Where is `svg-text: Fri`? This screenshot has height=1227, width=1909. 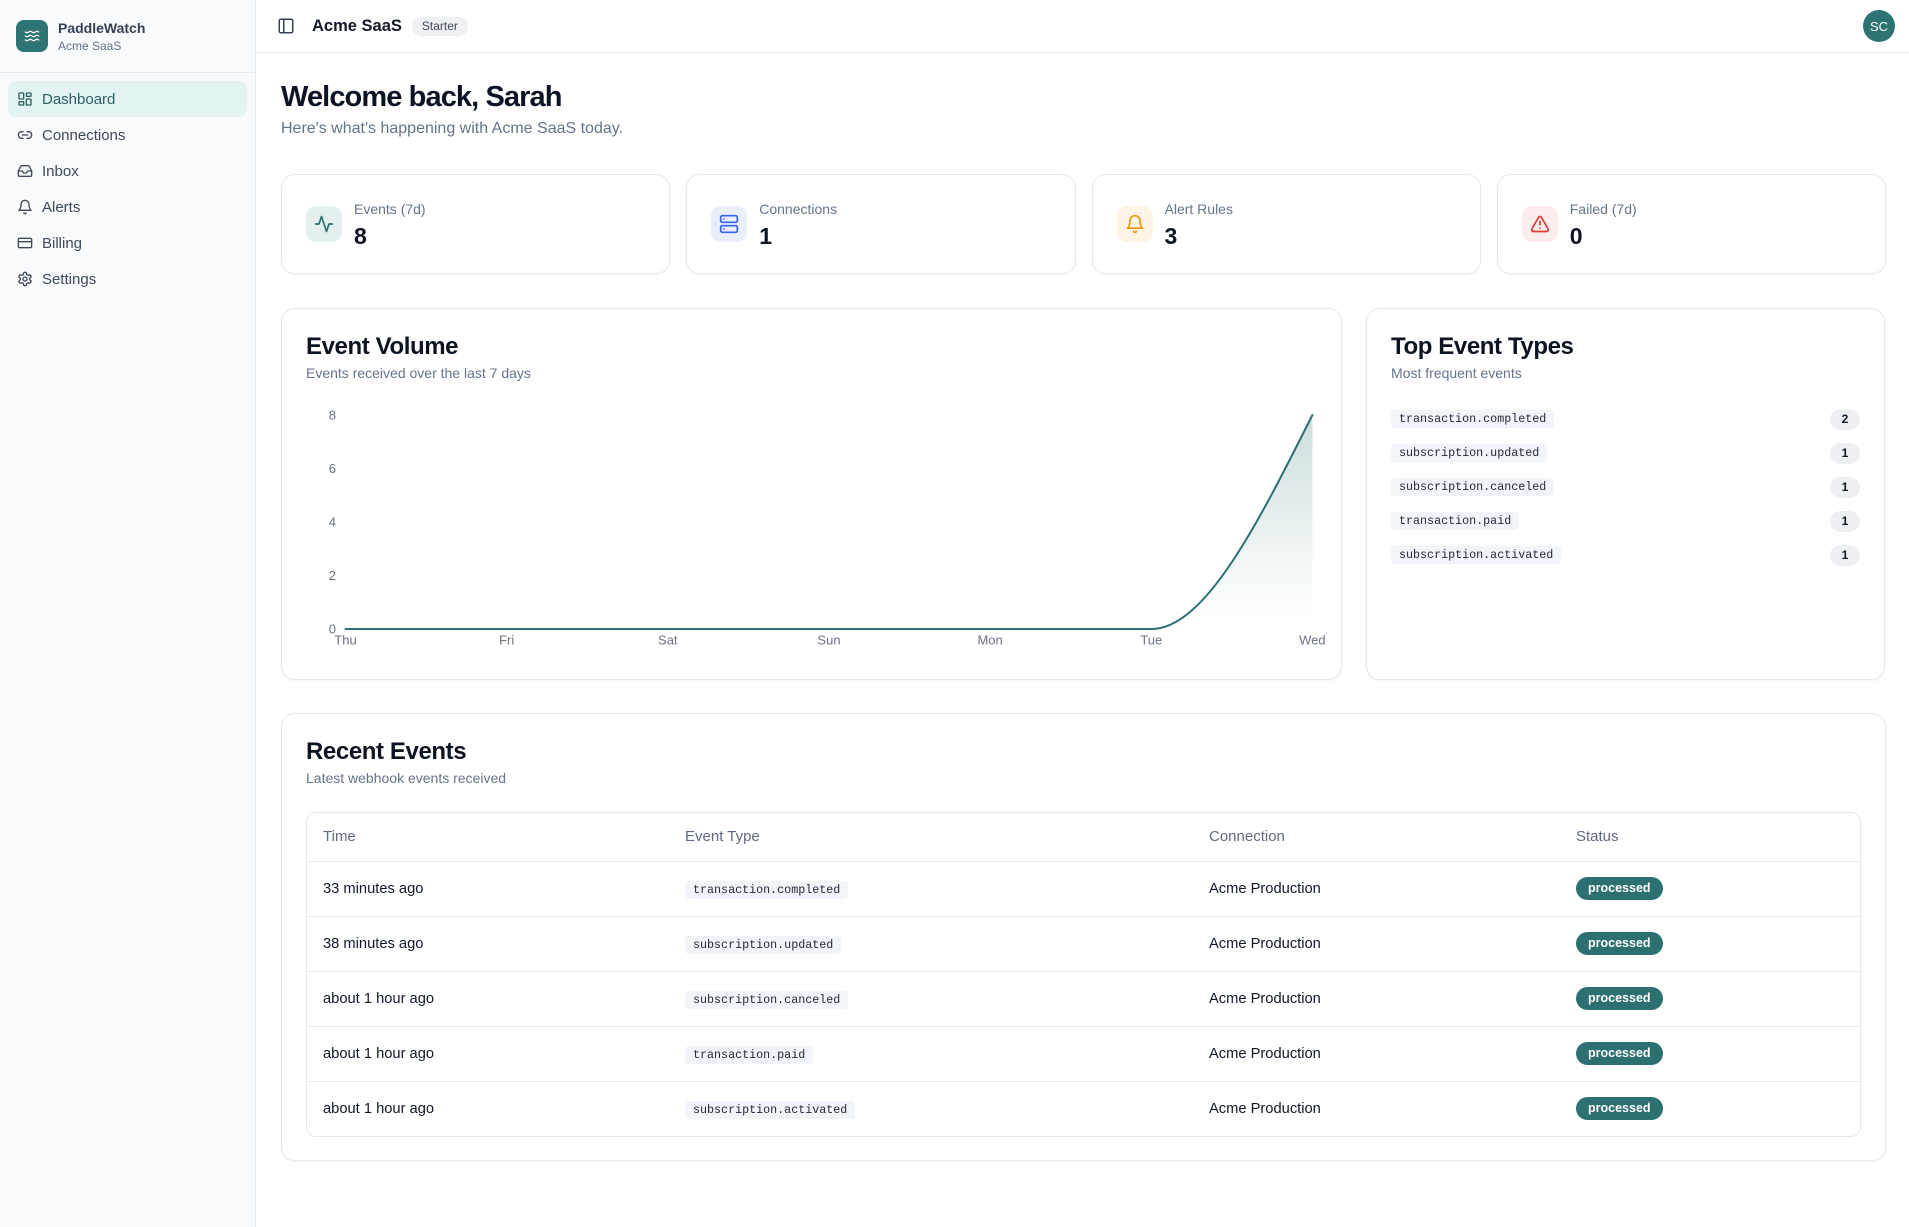 svg-text: Fri is located at coordinates (506, 640).